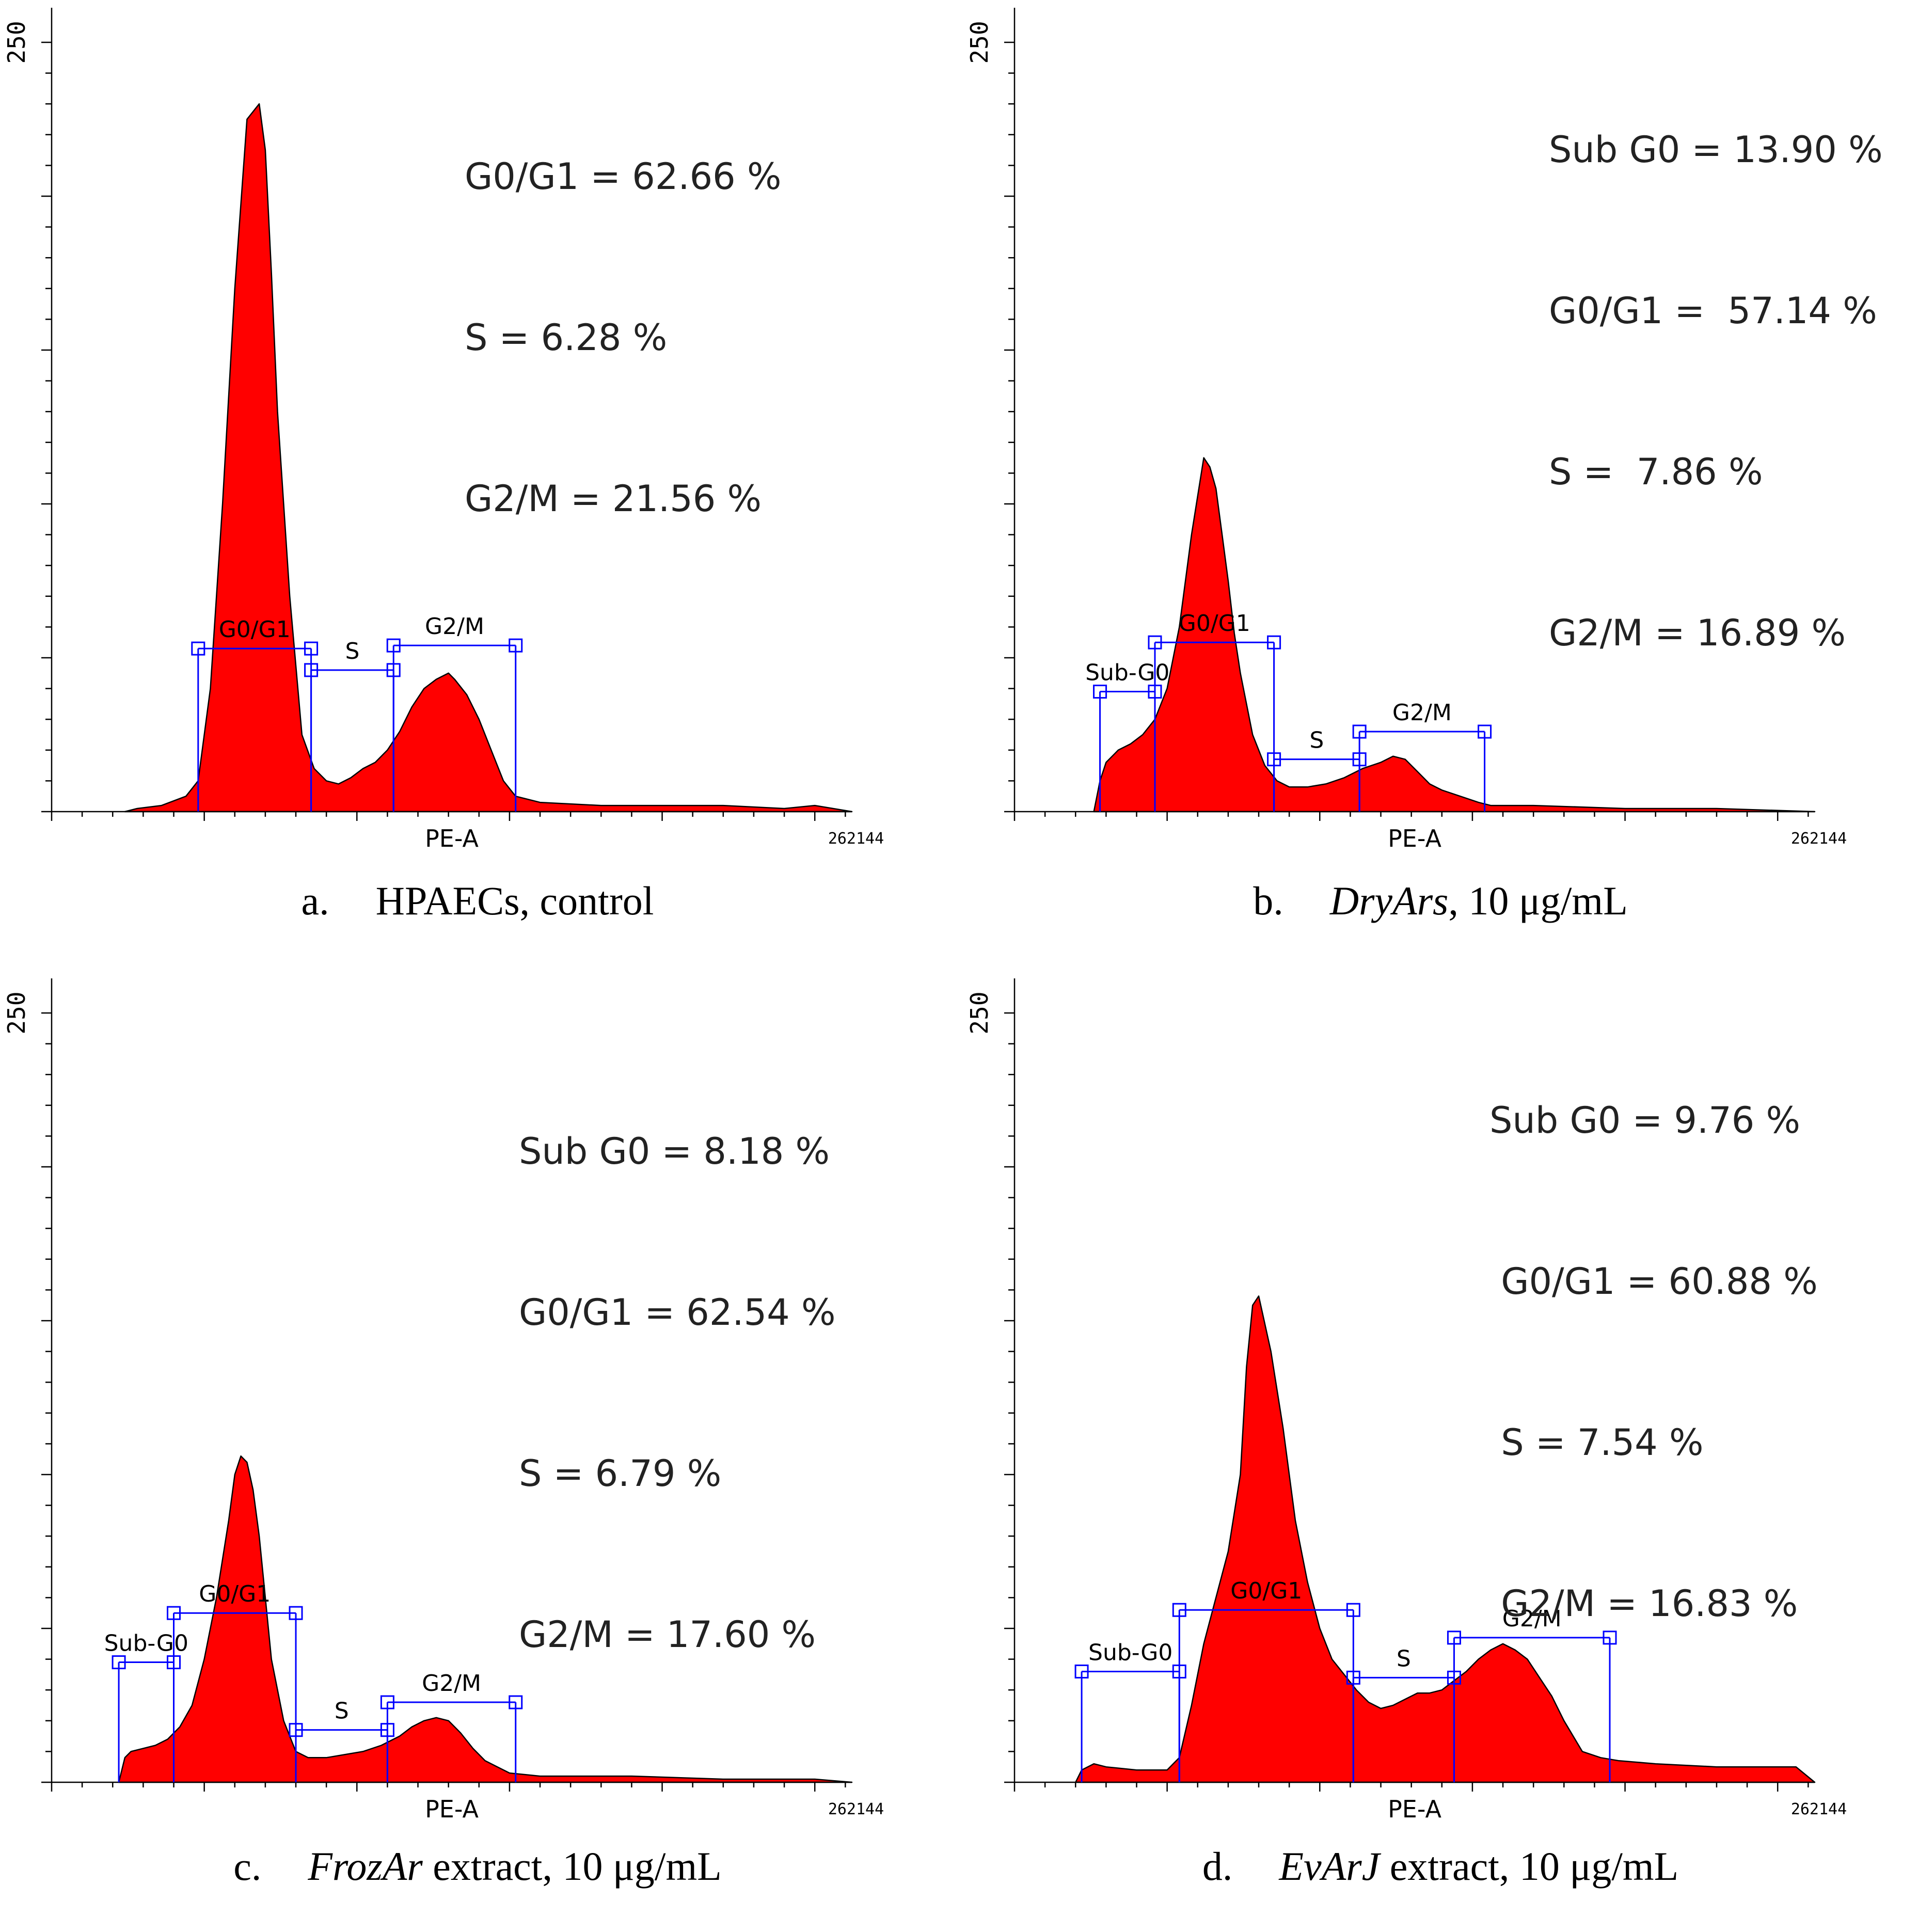 This screenshot has height=1932, width=1918. What do you see at coordinates (1317, 769) in the screenshot?
I see `gate-s: S` at bounding box center [1317, 769].